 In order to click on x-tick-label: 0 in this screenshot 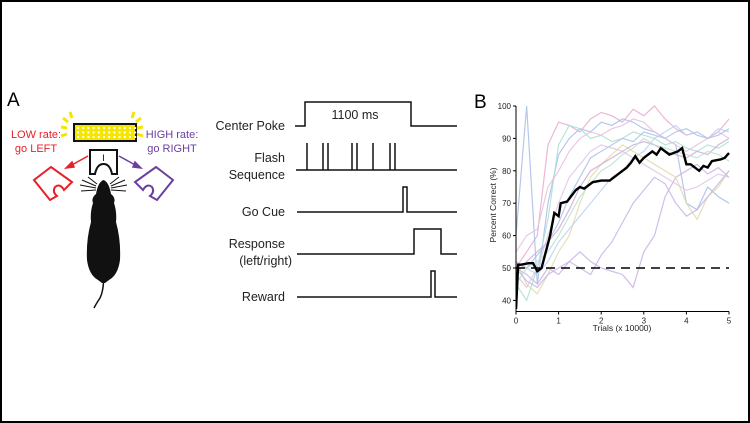, I will do `click(516, 321)`.